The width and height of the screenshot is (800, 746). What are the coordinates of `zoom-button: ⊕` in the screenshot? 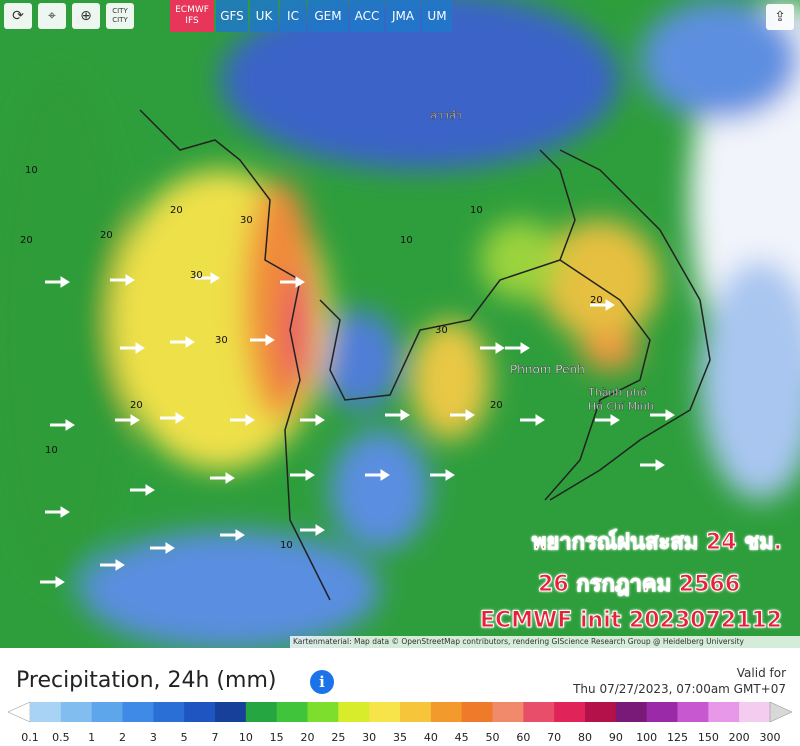 It's located at (86, 16).